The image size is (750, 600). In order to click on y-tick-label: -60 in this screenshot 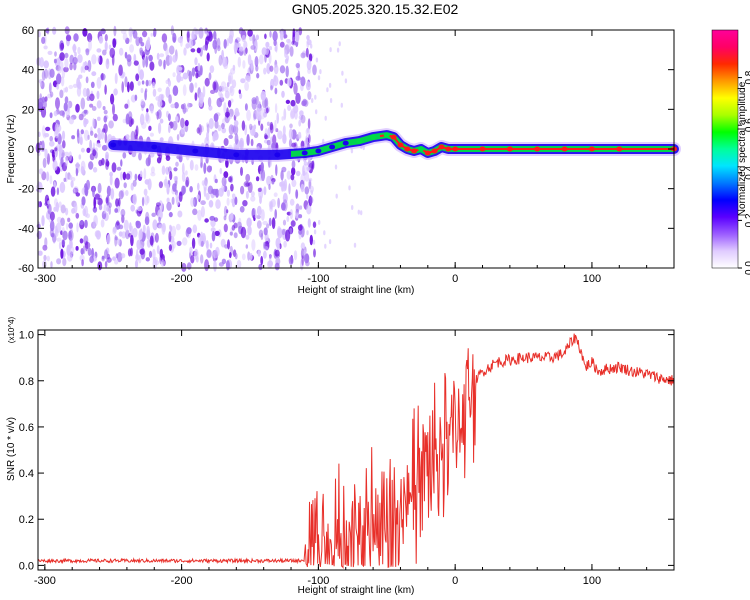, I will do `click(26, 269)`.